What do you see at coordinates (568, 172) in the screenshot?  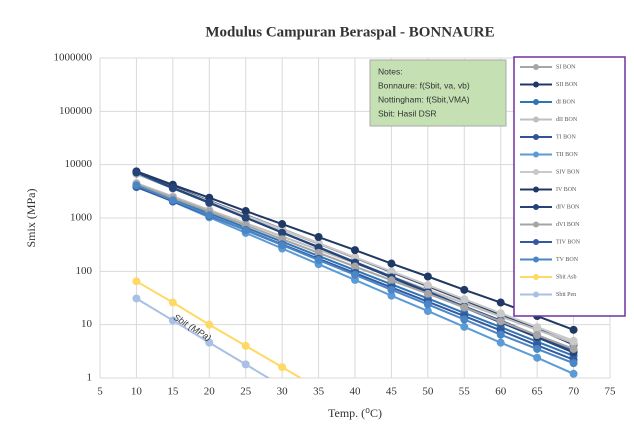 I see `legend-label: SIV BON` at bounding box center [568, 172].